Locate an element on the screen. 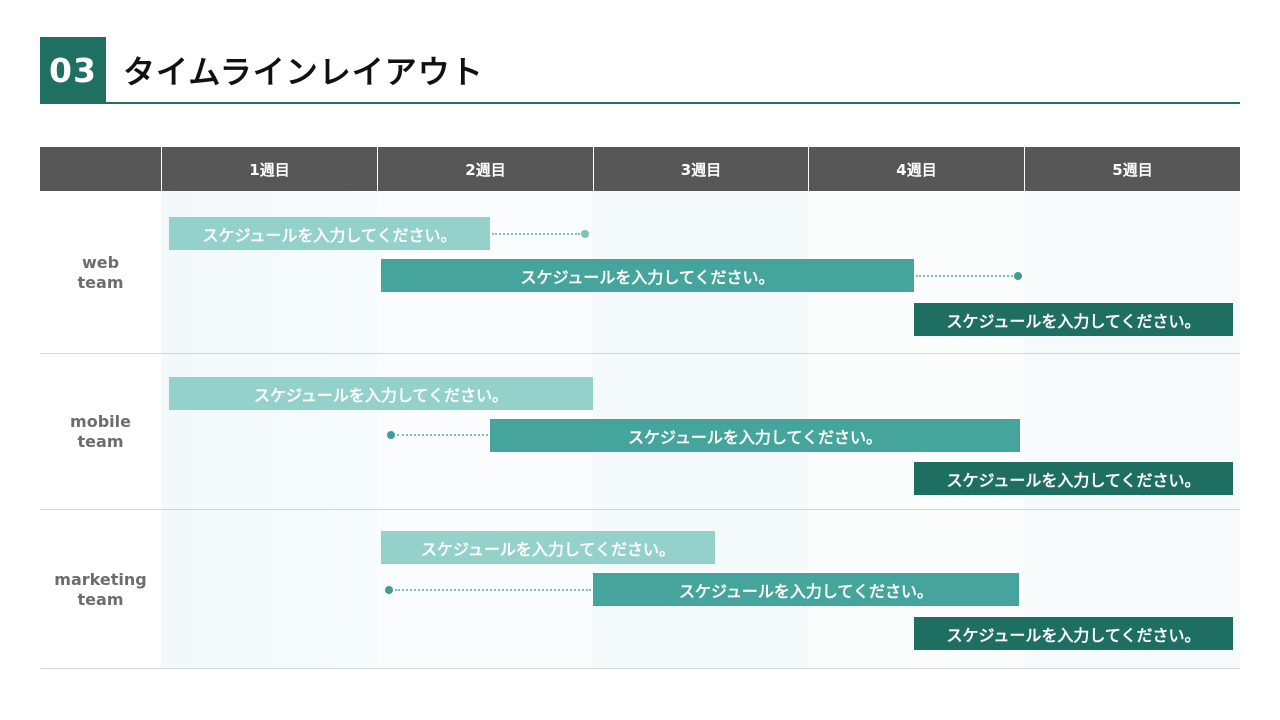 The width and height of the screenshot is (1280, 720). header-week-2: 2週目 is located at coordinates (485, 169).